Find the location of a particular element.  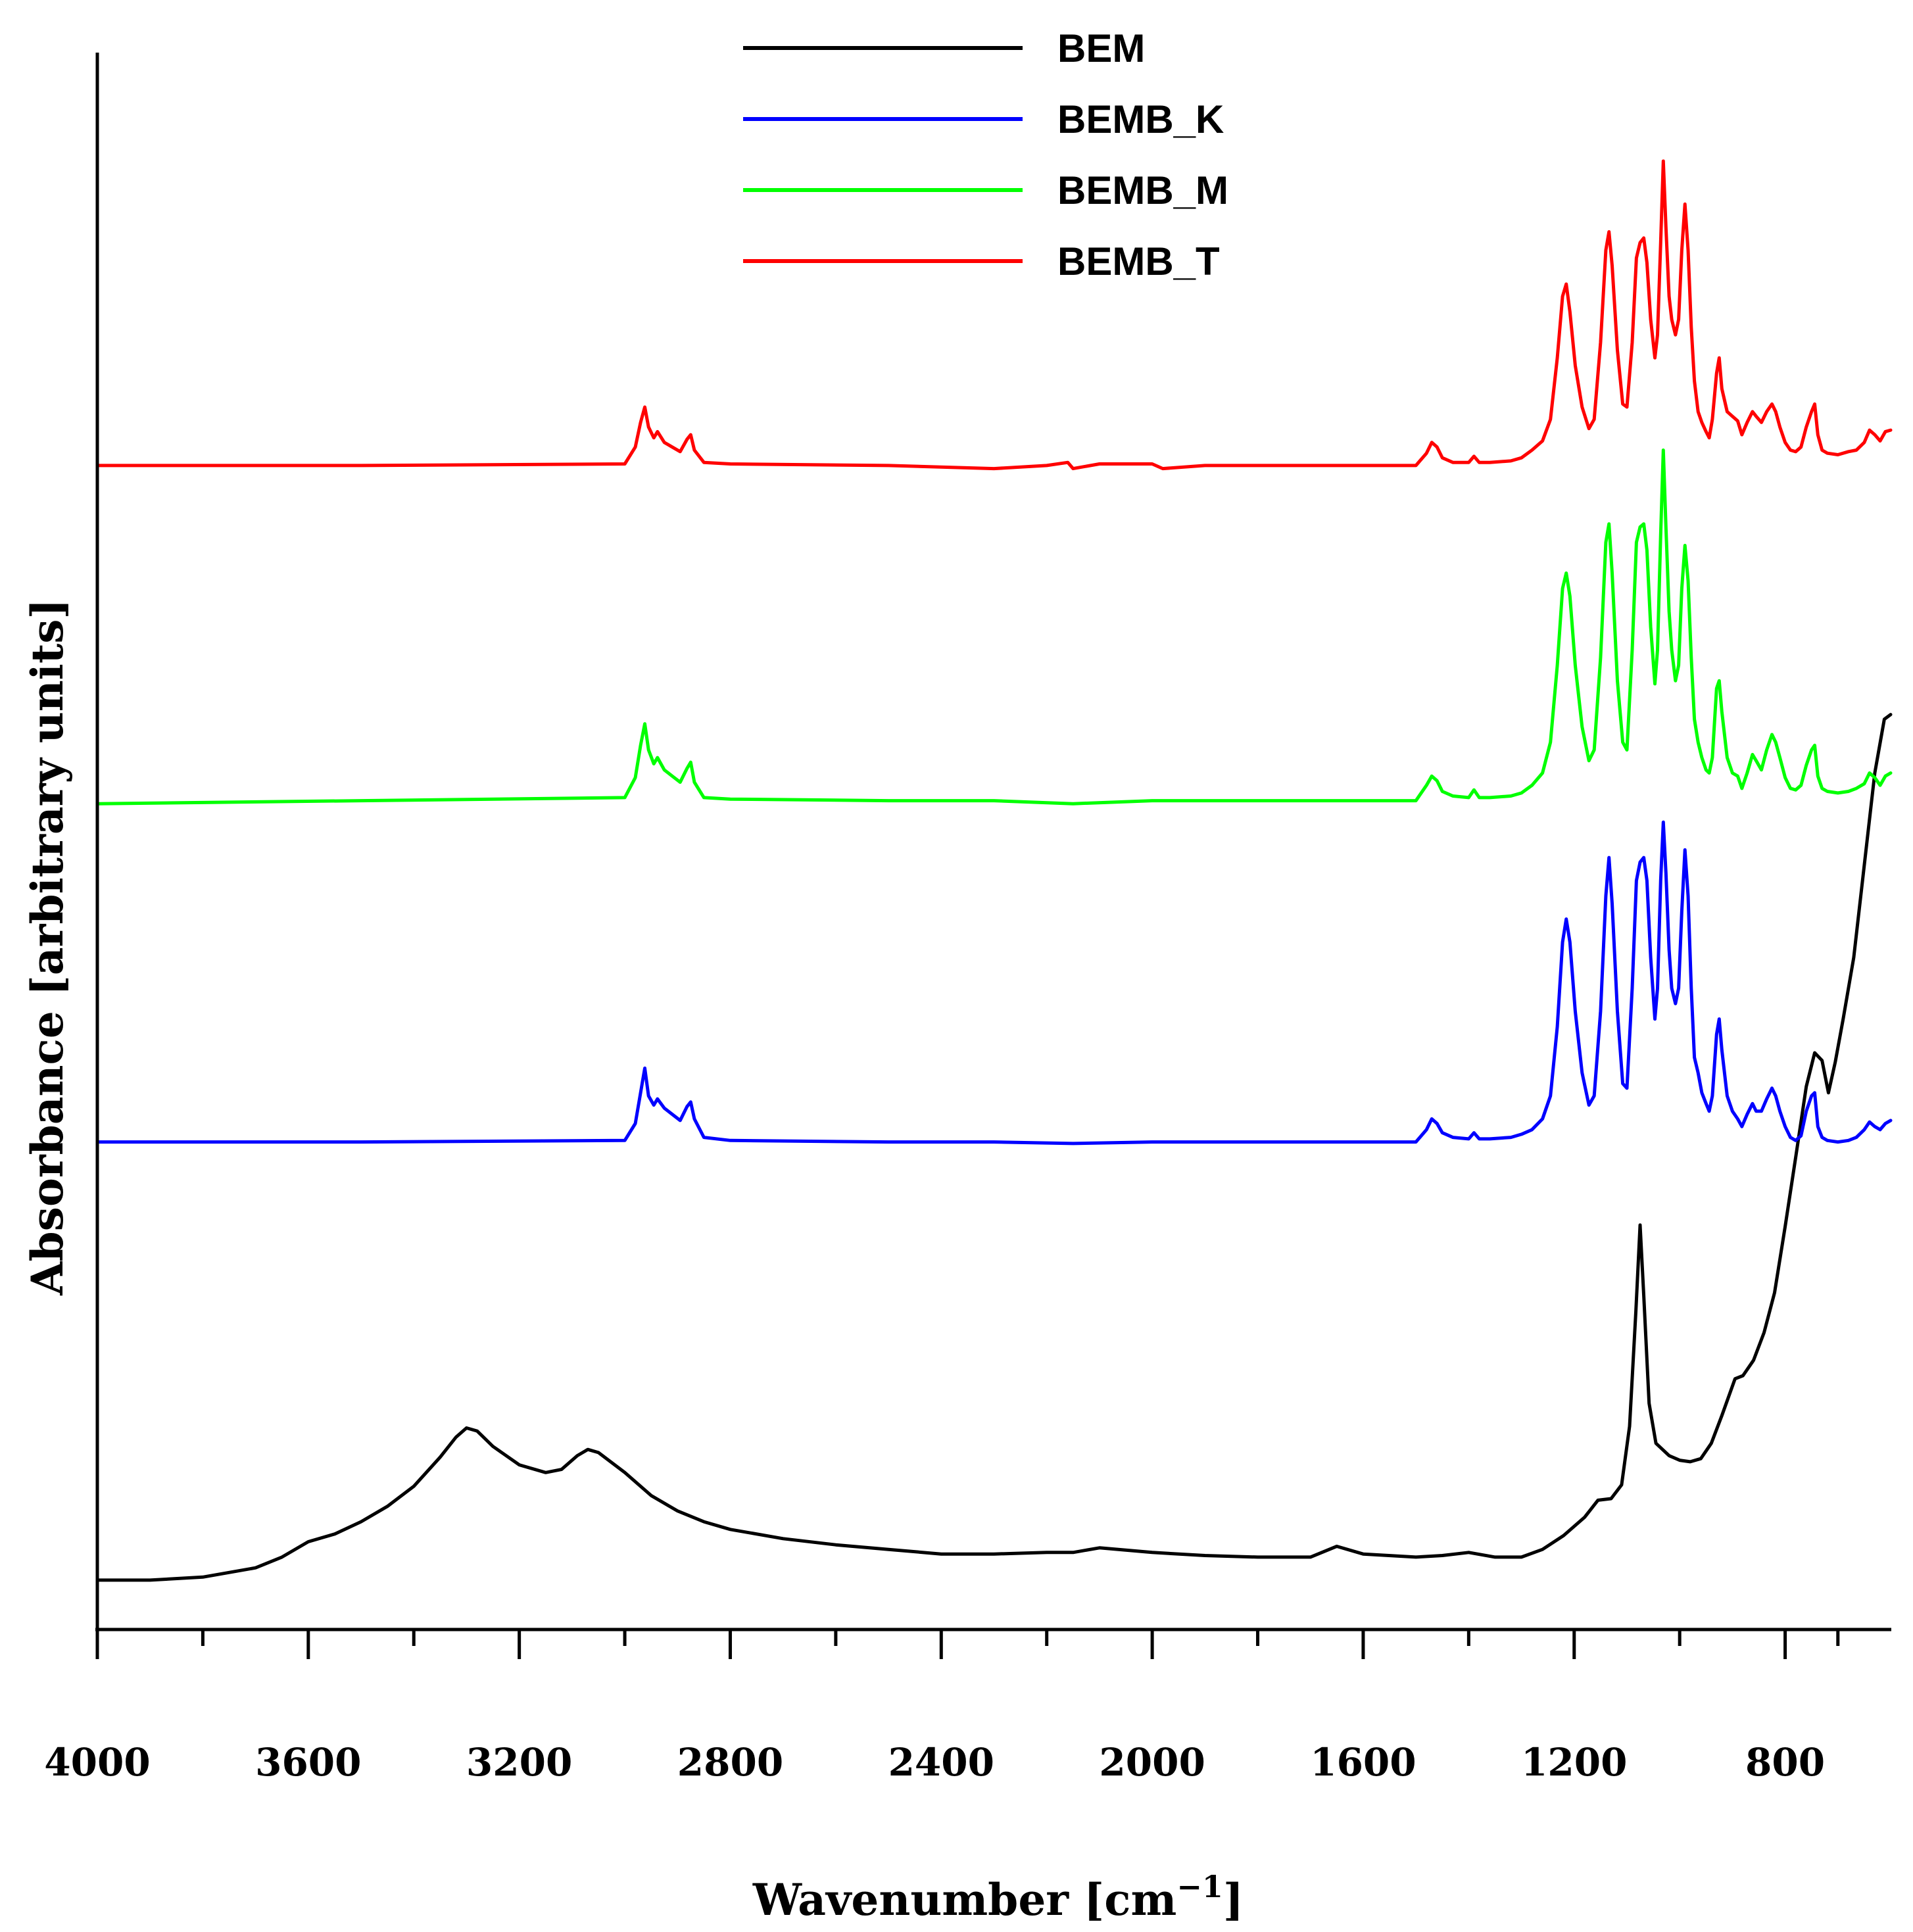

x-axis-title: Wavenumber [cm−1] is located at coordinates (998, 1897).